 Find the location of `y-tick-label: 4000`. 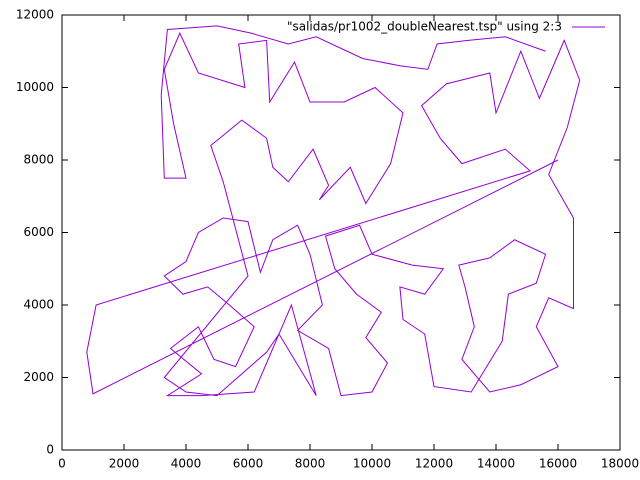

y-tick-label: 4000 is located at coordinates (38, 305).